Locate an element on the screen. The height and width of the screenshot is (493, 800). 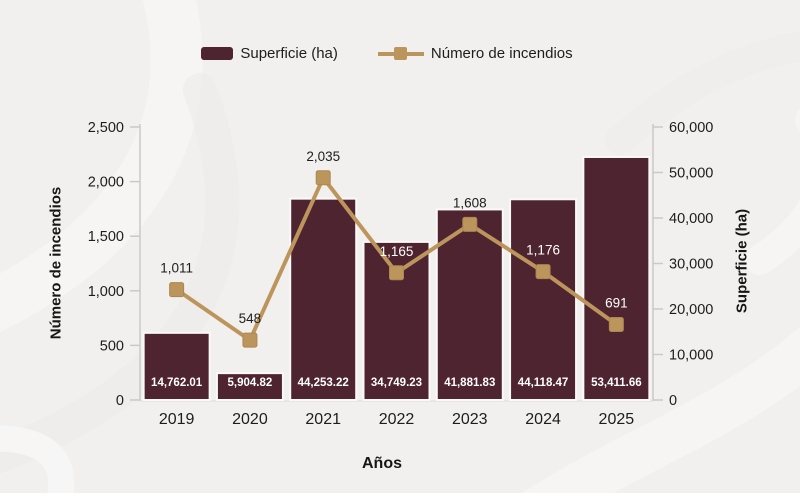
line-value-label-2021: 2,035 is located at coordinates (323, 156).